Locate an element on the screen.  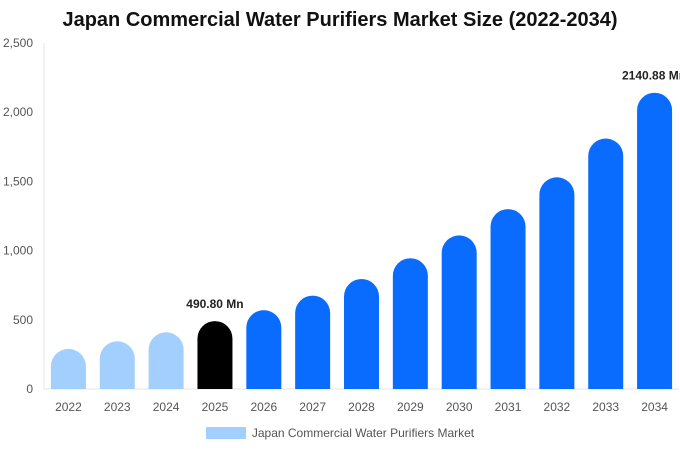
legend-swatch is located at coordinates (225, 433).